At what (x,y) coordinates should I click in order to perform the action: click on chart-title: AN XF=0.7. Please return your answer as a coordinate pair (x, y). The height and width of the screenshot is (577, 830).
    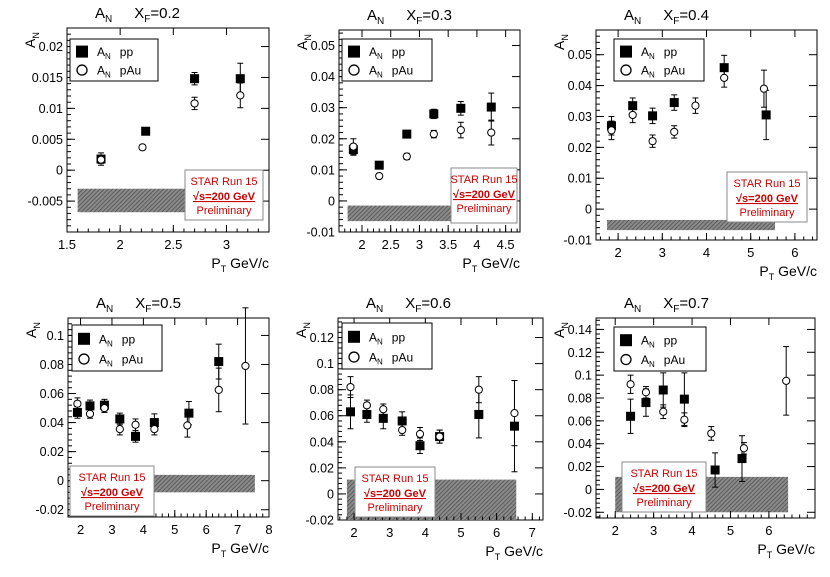
    Looking at the image, I should click on (666, 305).